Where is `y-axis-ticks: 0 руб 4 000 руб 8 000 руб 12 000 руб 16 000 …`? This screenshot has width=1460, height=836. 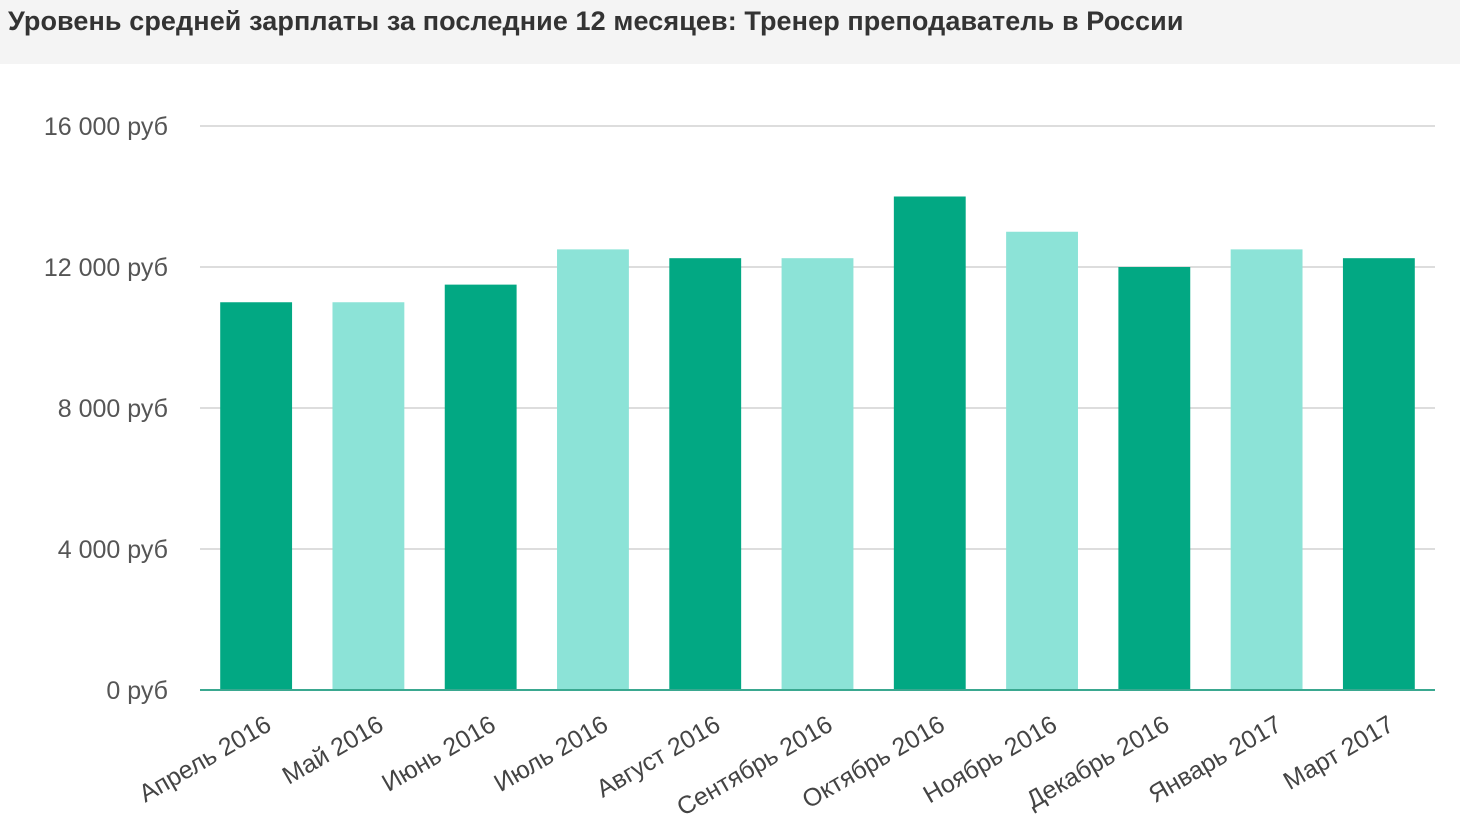 y-axis-ticks: 0 руб 4 000 руб 8 000 руб 12 000 руб 16 000 … is located at coordinates (106, 409).